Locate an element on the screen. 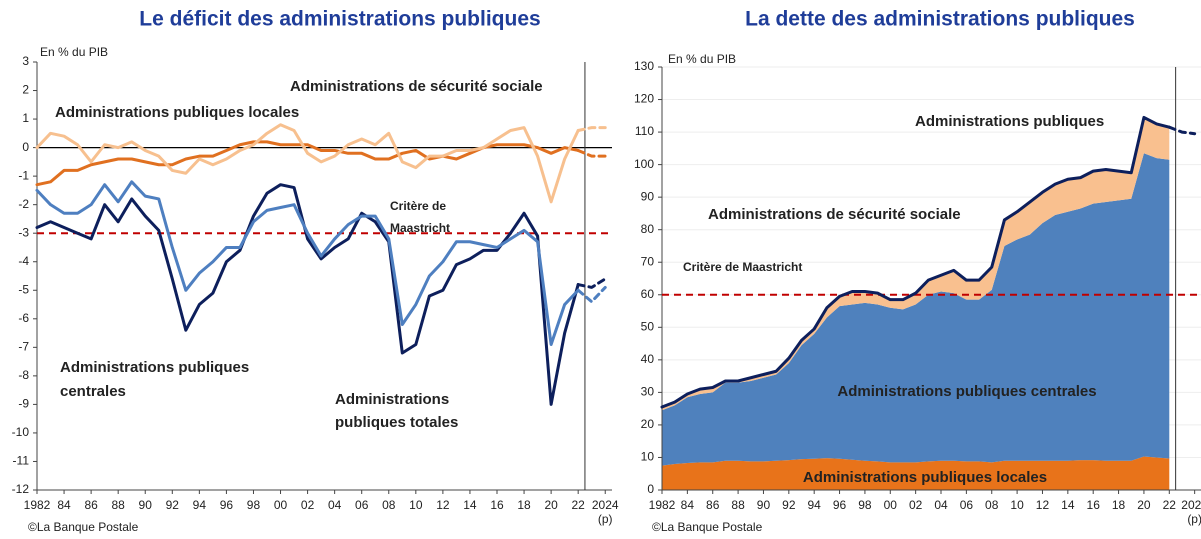 The width and height of the screenshot is (1201, 539). y-axis-label: En % du PIB is located at coordinates (74, 52).